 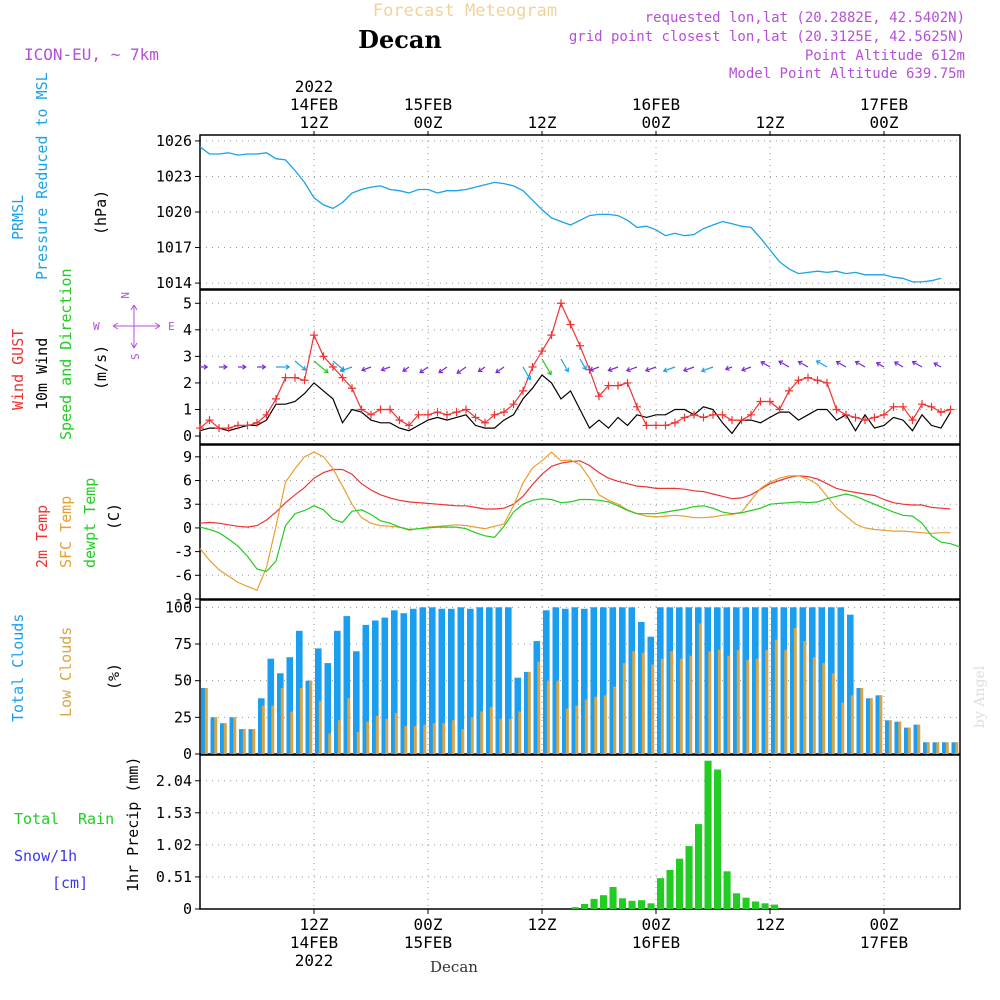 What do you see at coordinates (96, 326) in the screenshot?
I see `compass-w: W` at bounding box center [96, 326].